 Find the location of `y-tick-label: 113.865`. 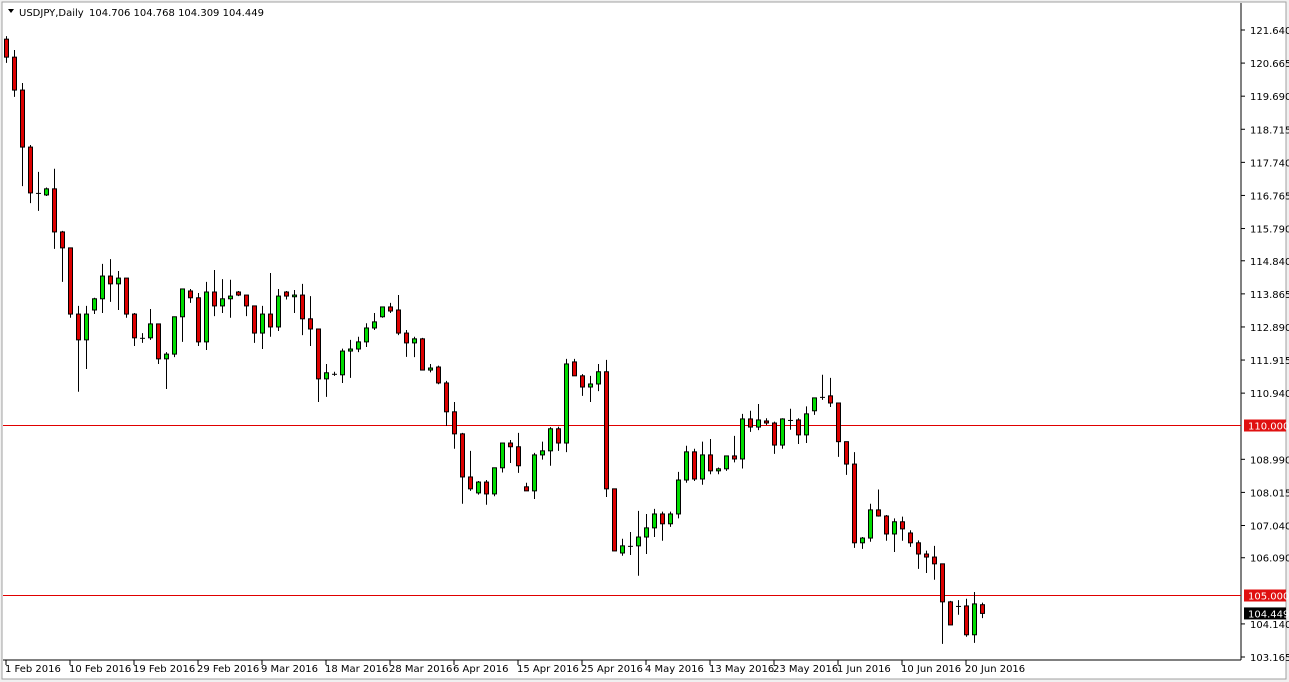

y-tick-label: 113.865 is located at coordinates (1269, 295).